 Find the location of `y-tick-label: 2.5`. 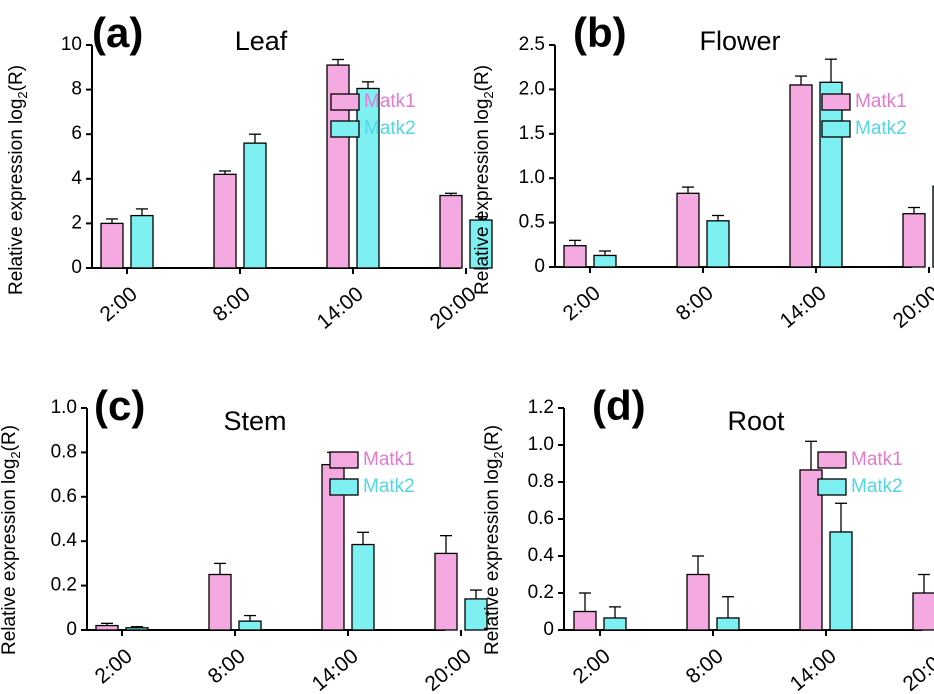

y-tick-label: 2.5 is located at coordinates (532, 44).